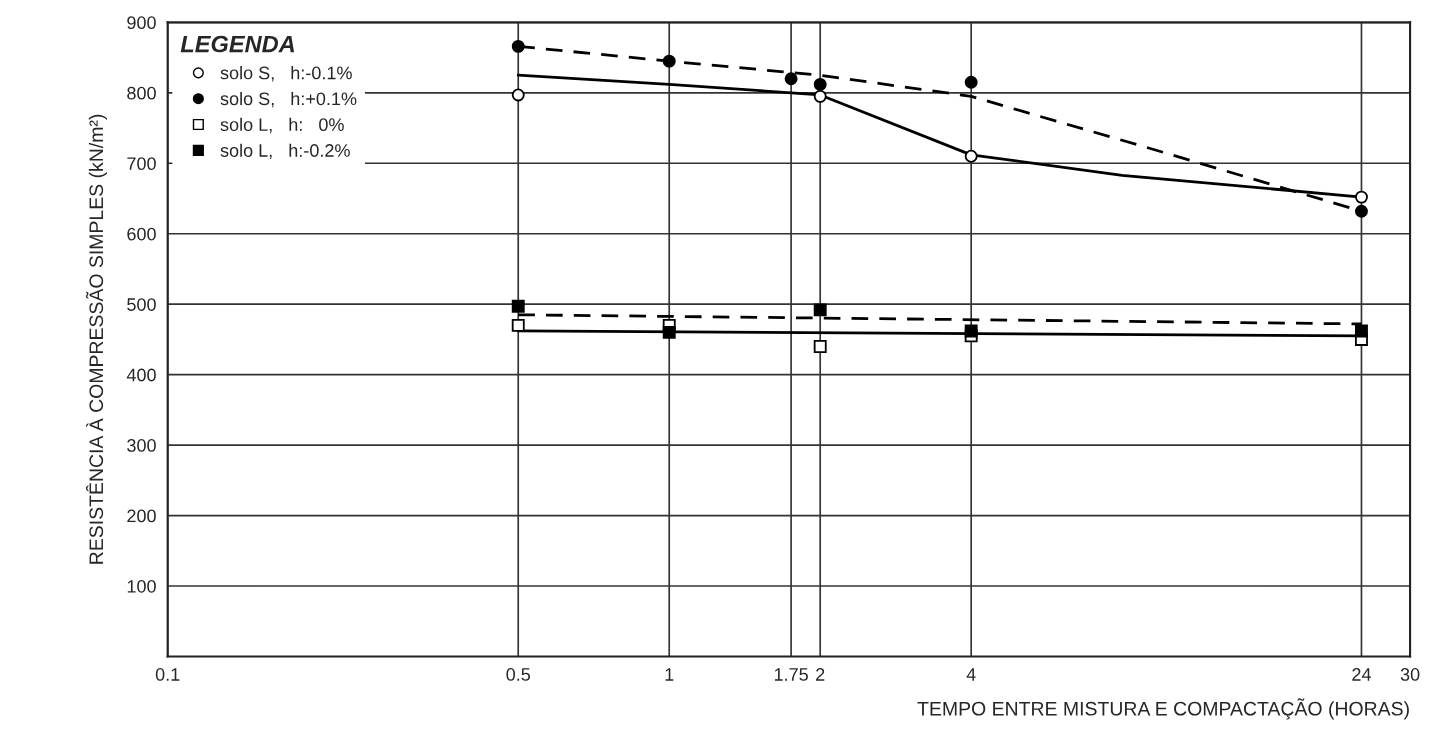  What do you see at coordinates (141, 164) in the screenshot?
I see `y-tick-label: 700` at bounding box center [141, 164].